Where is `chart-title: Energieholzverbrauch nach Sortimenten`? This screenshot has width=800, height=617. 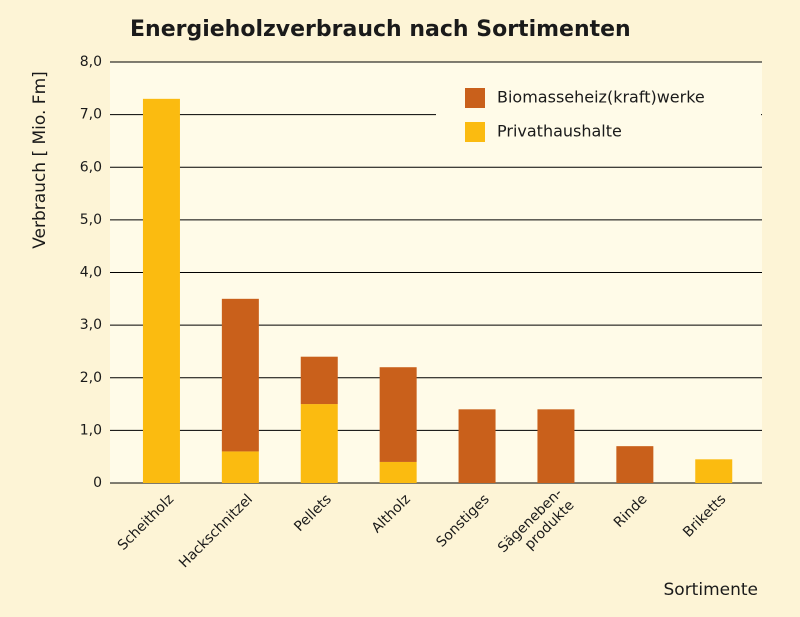
chart-title: Energieholzverbrauch nach Sortimenten is located at coordinates (380, 29).